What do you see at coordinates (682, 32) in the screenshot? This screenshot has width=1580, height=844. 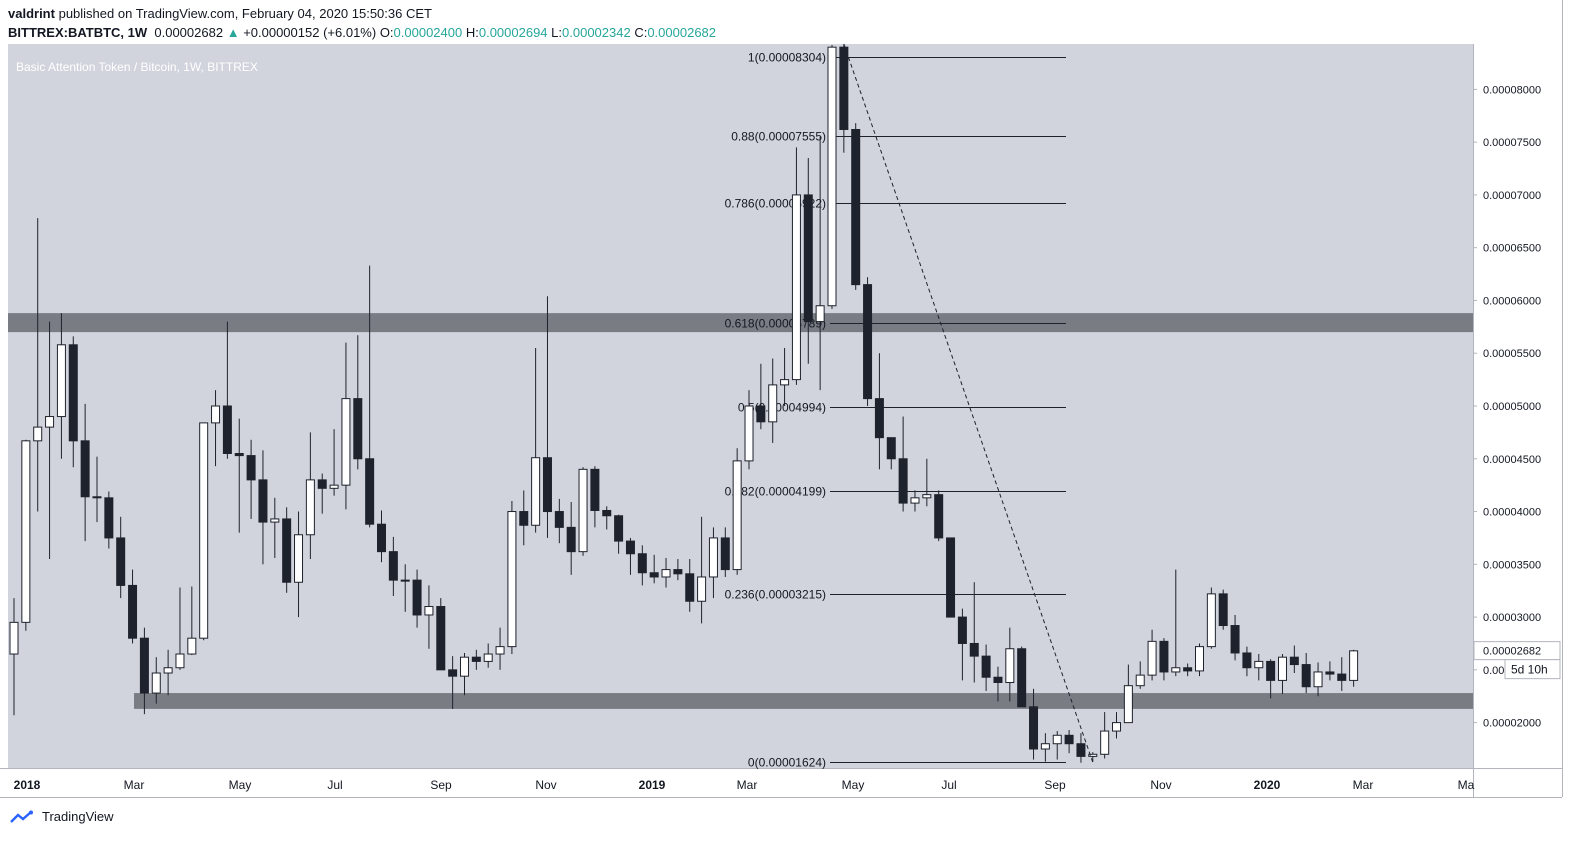 I see `close-value: 0.00002682` at bounding box center [682, 32].